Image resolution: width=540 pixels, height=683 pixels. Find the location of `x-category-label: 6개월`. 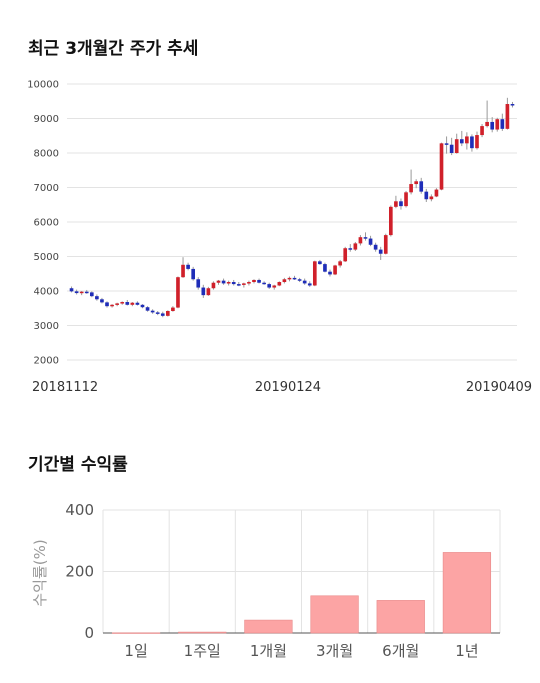

x-category-label: 6개월 is located at coordinates (400, 651).